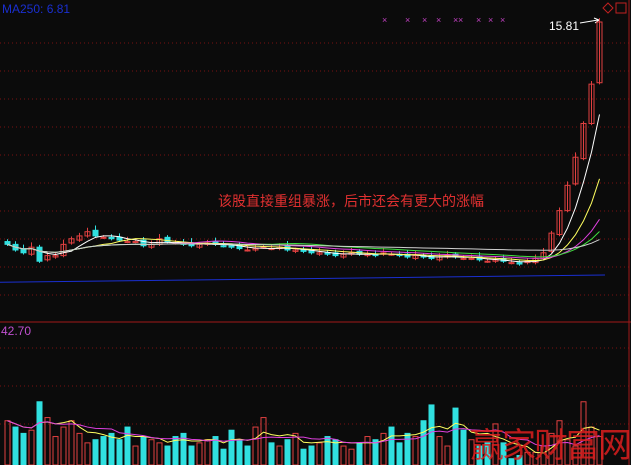 The height and width of the screenshot is (465, 631). What do you see at coordinates (590, 20) in the screenshot?
I see `arrow-icon` at bounding box center [590, 20].